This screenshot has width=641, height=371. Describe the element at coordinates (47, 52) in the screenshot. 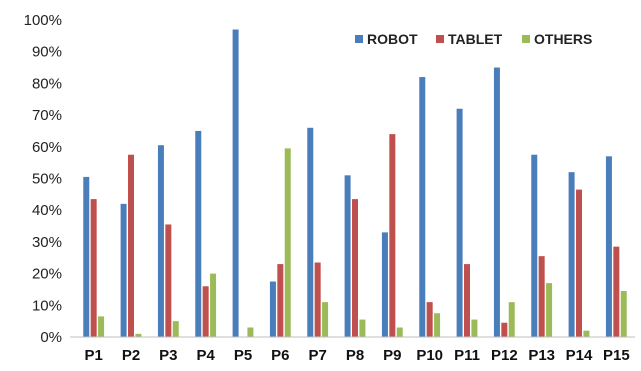

I see `y-tick-label: 90%` at that location.